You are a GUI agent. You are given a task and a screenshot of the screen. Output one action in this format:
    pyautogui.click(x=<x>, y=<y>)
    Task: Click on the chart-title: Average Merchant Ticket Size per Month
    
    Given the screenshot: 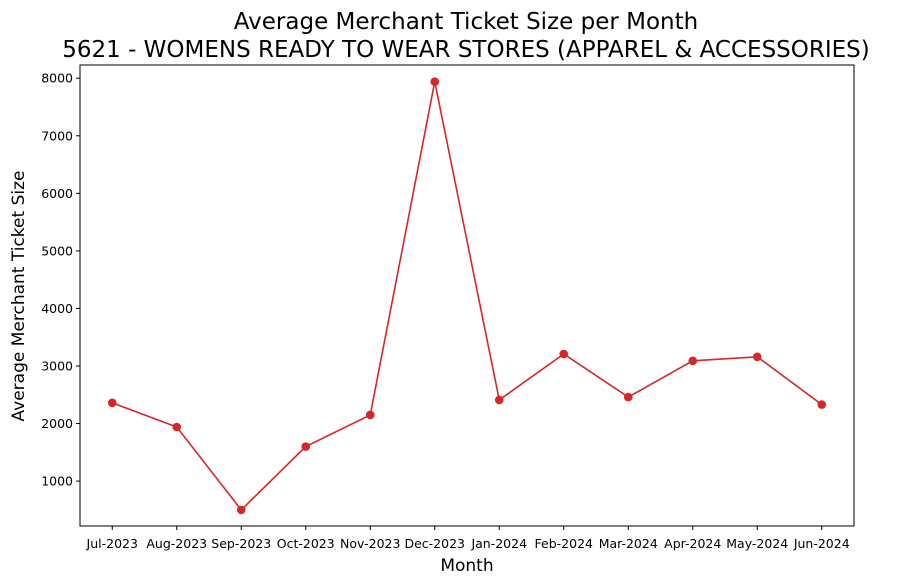 What is the action you would take?
    pyautogui.click(x=466, y=22)
    